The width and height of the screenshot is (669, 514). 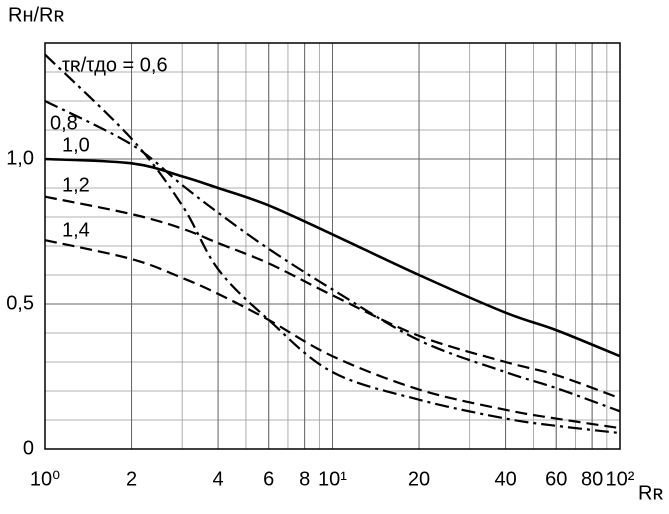 I want to click on series-label: 1,0, so click(x=76, y=145).